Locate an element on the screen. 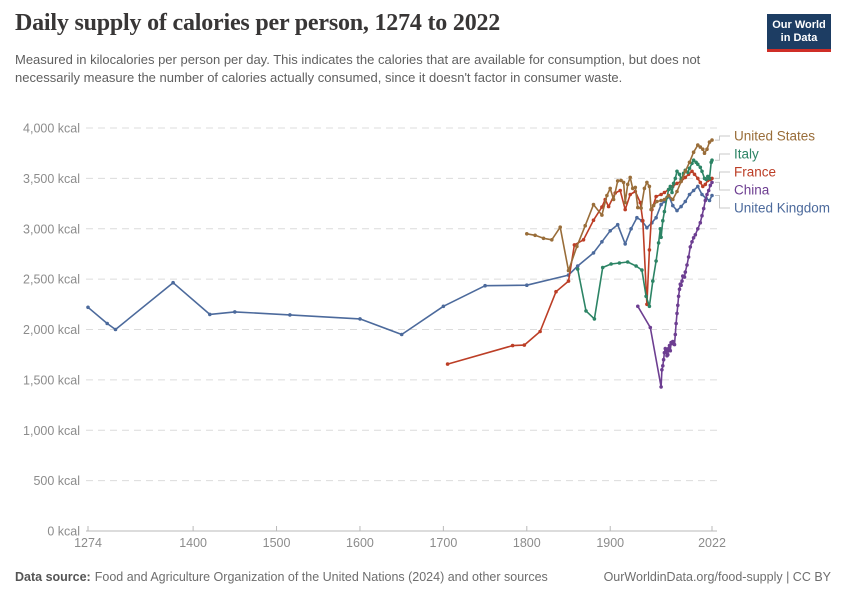  footer-credit: OurWorldinData.org/food-supply | CC BY is located at coordinates (717, 577).